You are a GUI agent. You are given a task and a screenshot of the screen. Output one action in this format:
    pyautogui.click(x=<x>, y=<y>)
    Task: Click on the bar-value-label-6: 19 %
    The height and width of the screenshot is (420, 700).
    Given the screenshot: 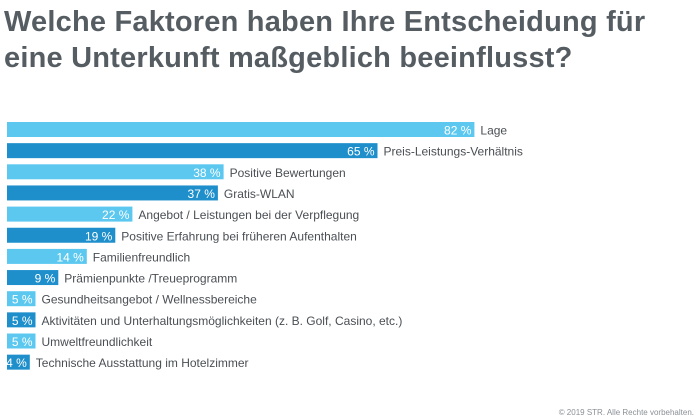 What is the action you would take?
    pyautogui.click(x=99, y=236)
    